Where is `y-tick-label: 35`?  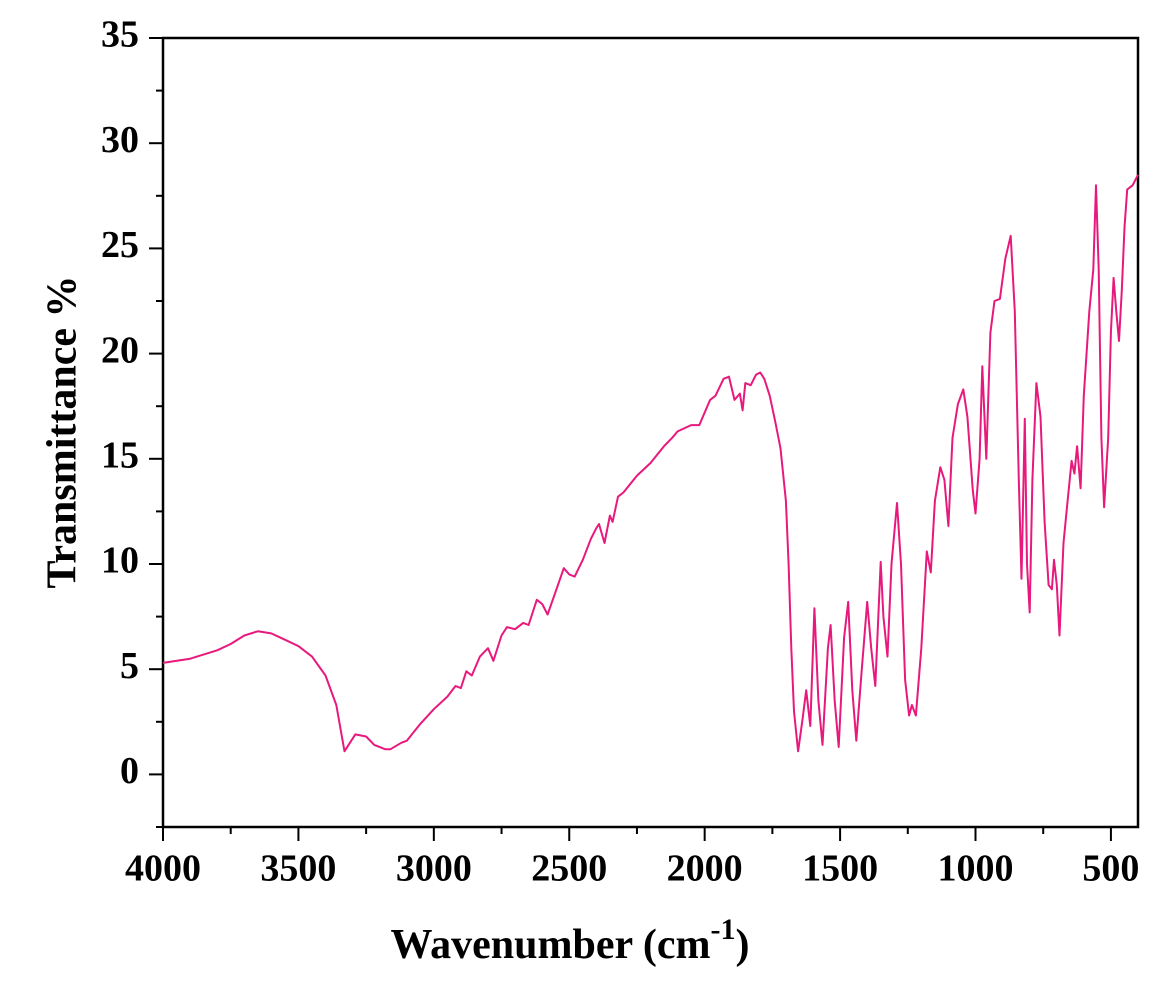
y-tick-label: 35 is located at coordinates (120, 35).